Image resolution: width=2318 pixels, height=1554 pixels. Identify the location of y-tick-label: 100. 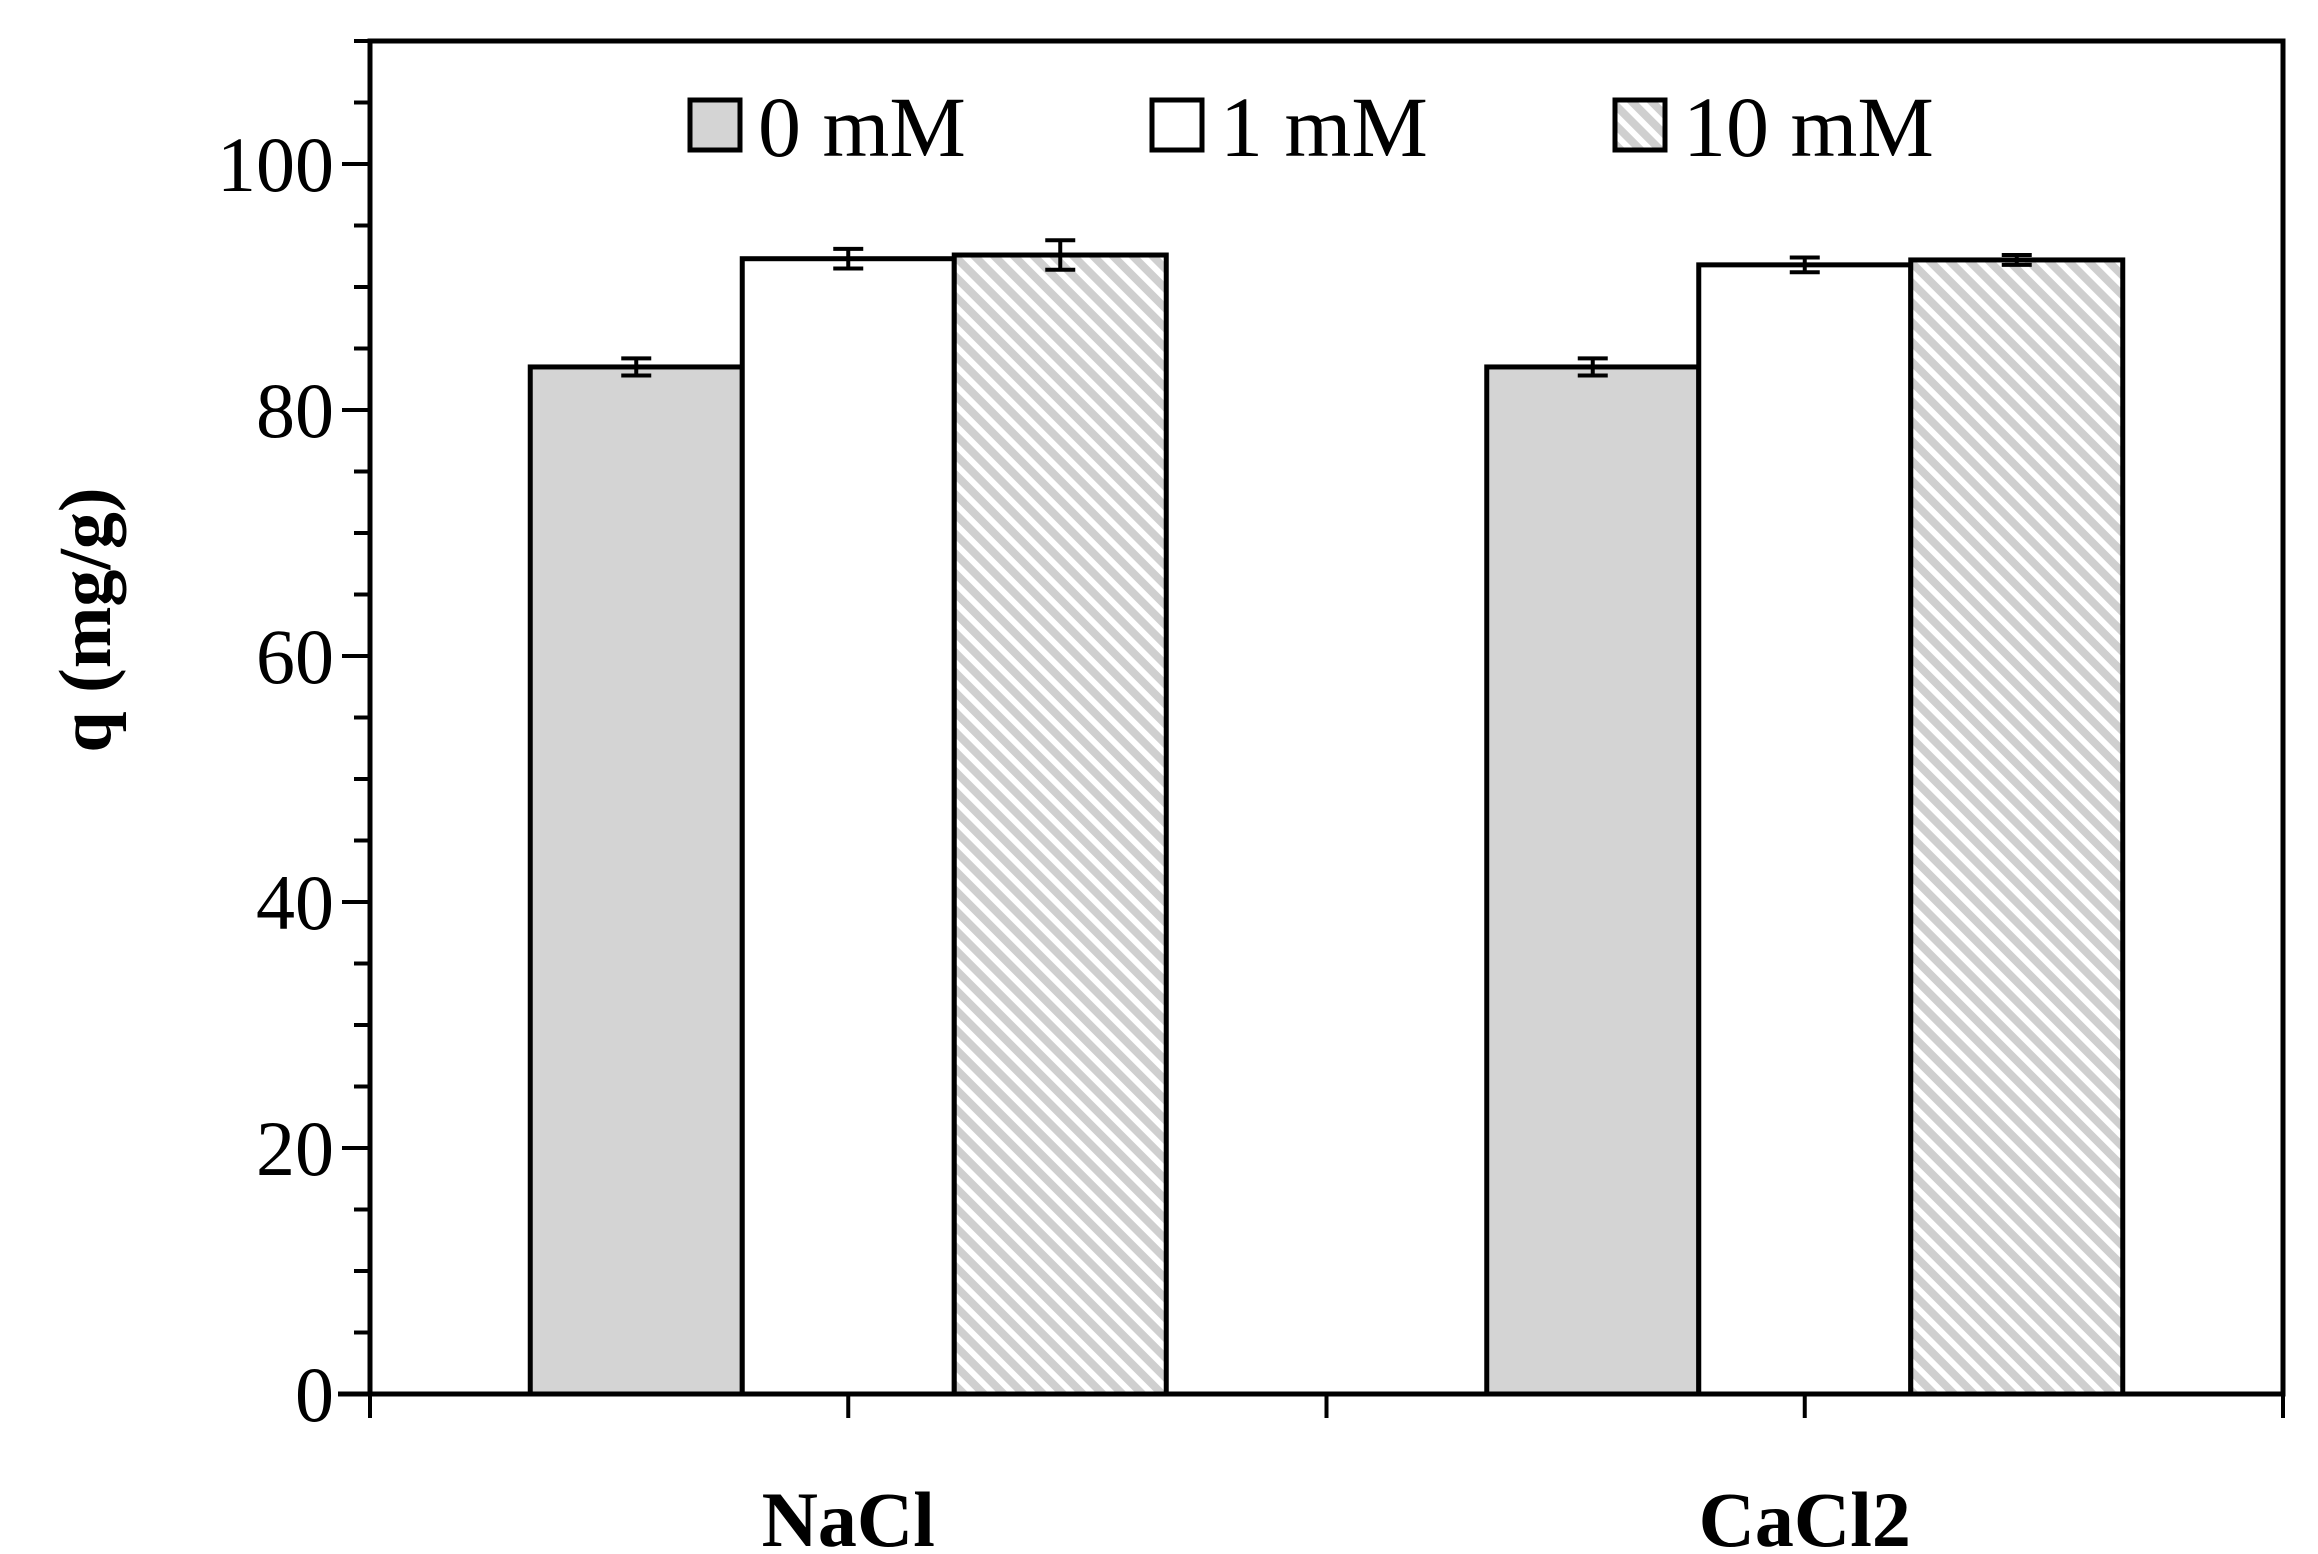
(275, 164).